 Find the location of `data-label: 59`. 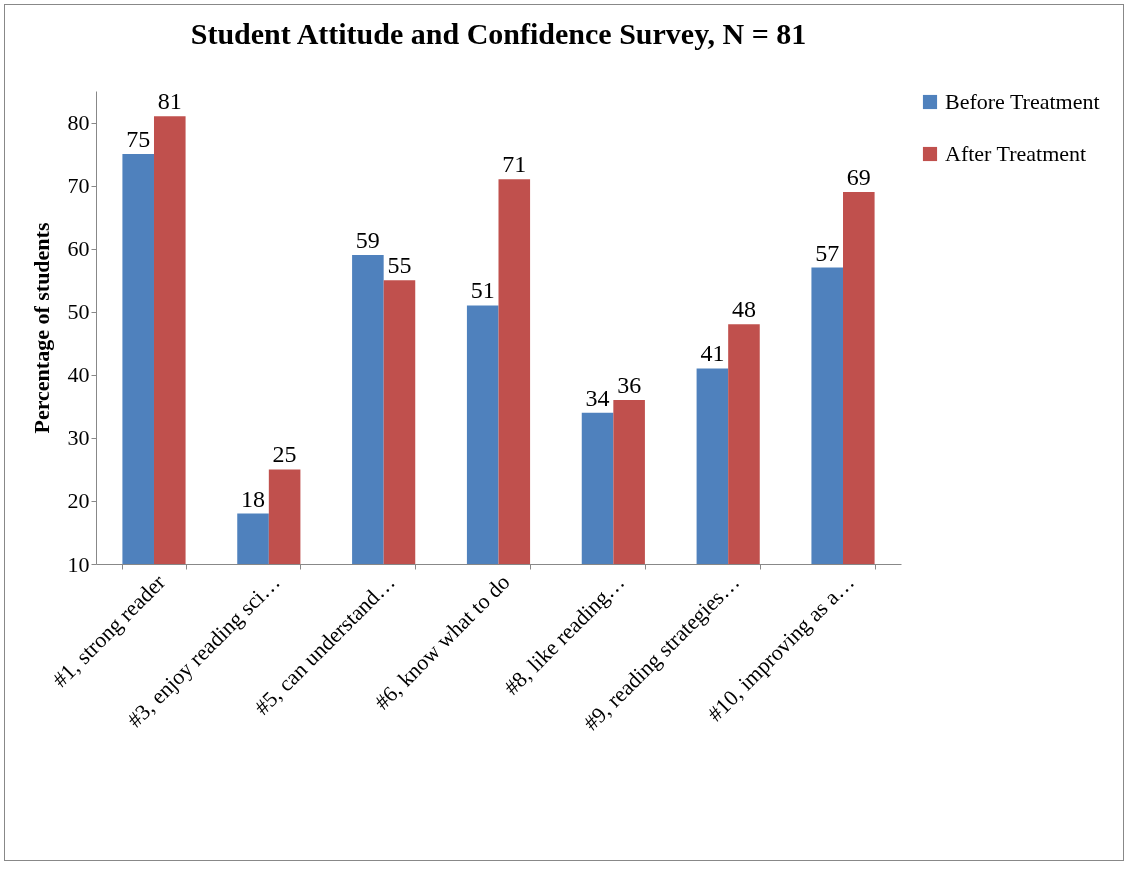

data-label: 59 is located at coordinates (367, 239).